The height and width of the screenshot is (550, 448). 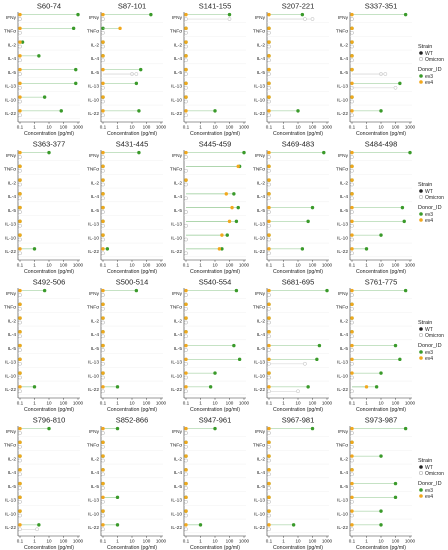 What do you see at coordinates (200, 265) in the screenshot?
I see `x-tick-label: 1` at bounding box center [200, 265].